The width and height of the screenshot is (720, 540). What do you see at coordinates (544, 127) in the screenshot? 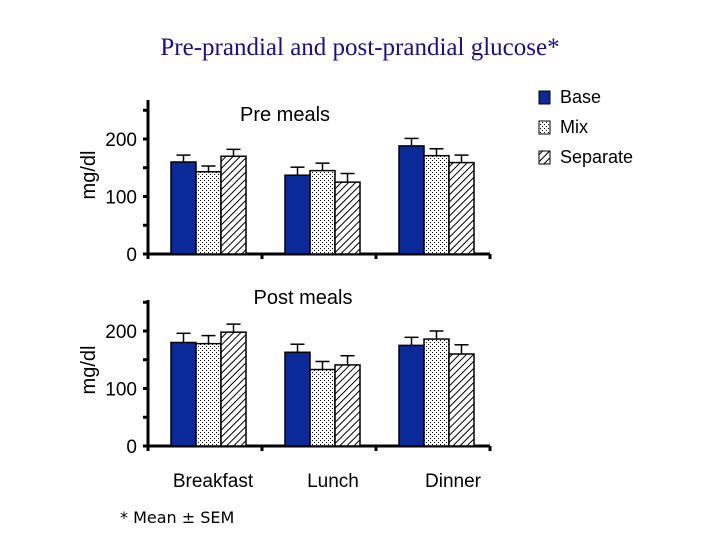
I see `legend-swatch-mix` at bounding box center [544, 127].